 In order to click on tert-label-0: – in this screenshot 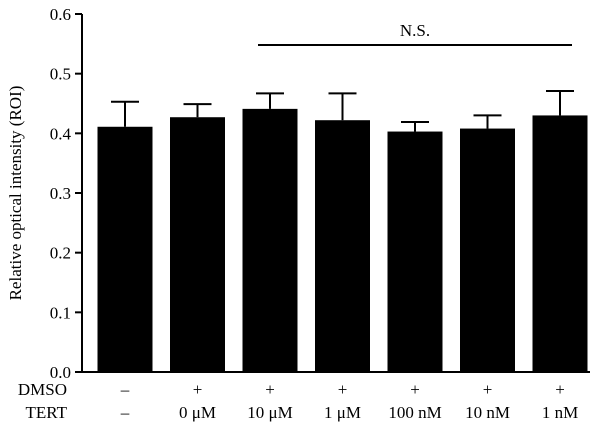, I will do `click(125, 412)`.